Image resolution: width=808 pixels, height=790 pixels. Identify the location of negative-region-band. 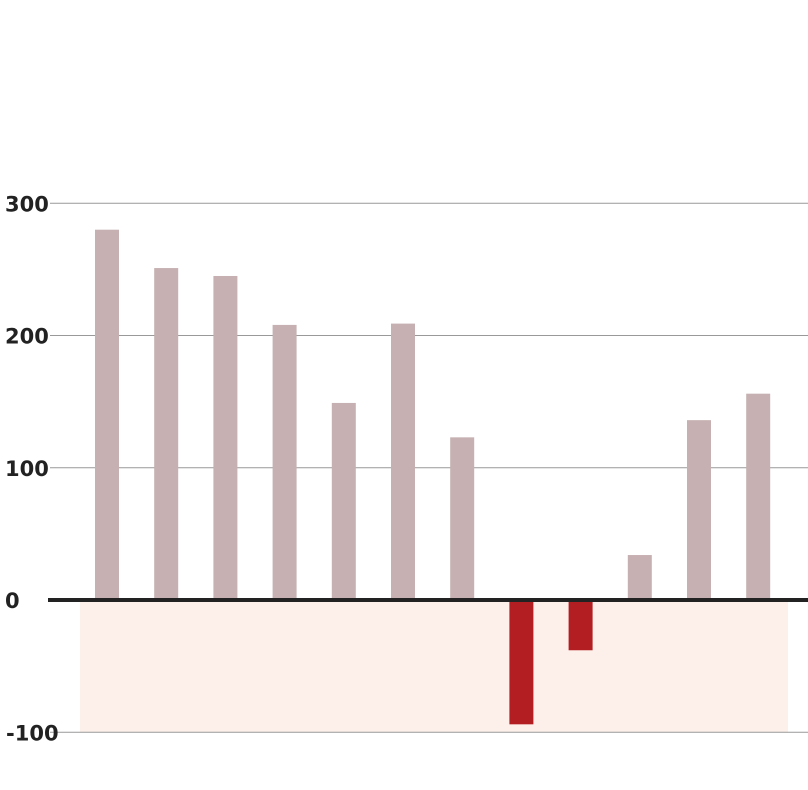
(434, 666).